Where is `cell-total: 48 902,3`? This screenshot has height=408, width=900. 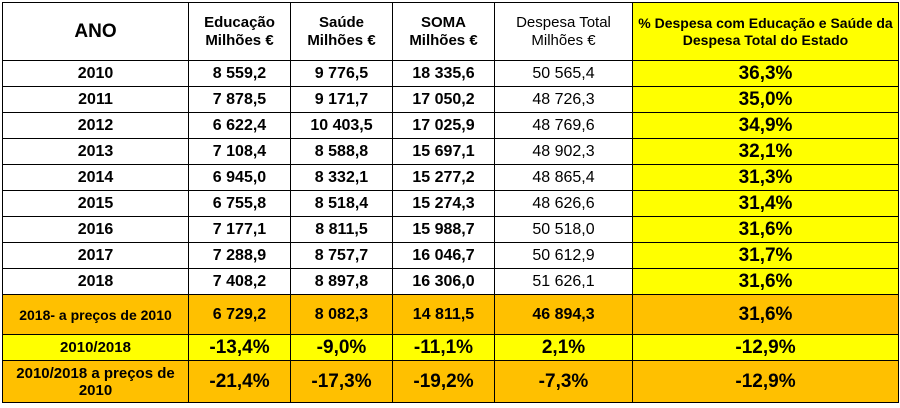 cell-total: 48 902,3 is located at coordinates (563, 151).